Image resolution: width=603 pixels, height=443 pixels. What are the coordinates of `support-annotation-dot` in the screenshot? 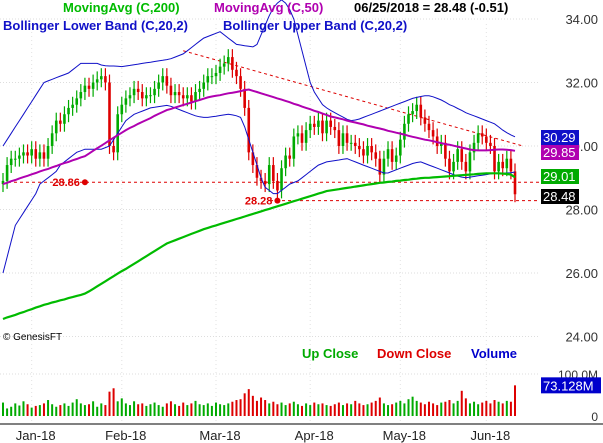 It's located at (84, 182).